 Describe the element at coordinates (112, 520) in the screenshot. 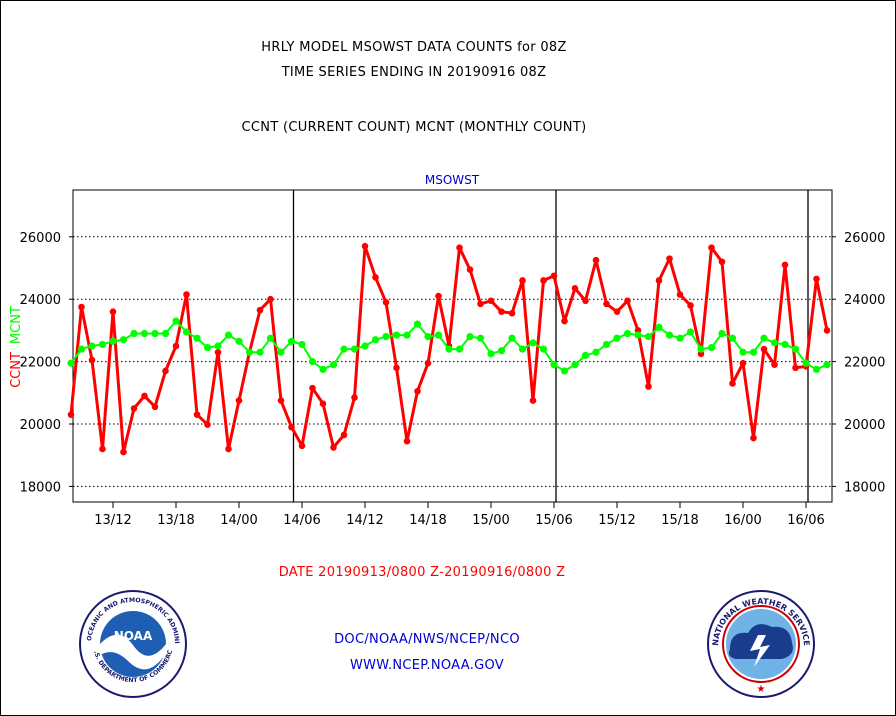

I see `x-tick-label: 13/12` at that location.